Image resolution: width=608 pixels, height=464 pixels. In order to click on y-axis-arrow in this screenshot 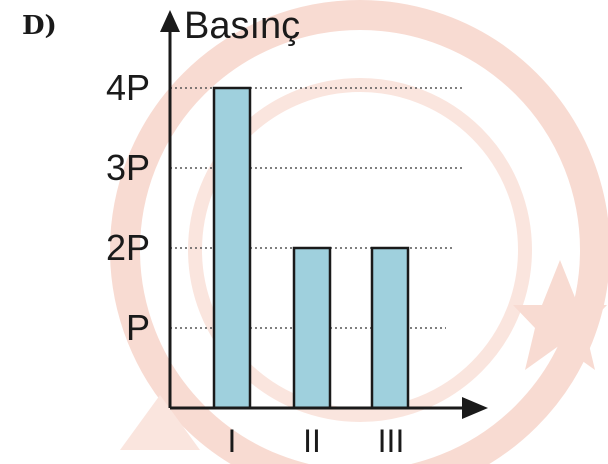, I will do `click(170, 21)`.